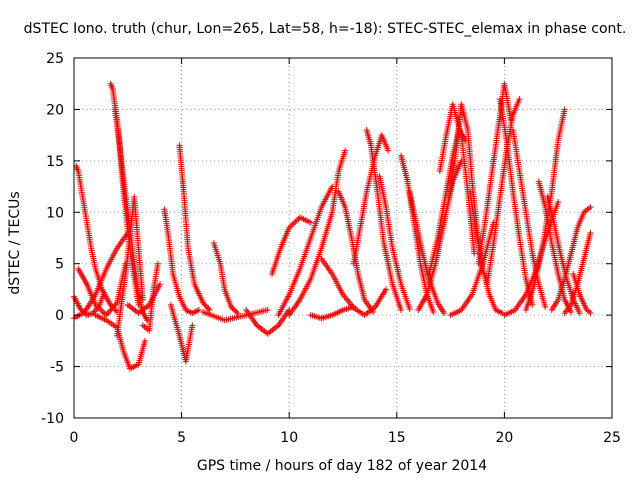 This screenshot has height=480, width=640. Describe the element at coordinates (59, 316) in the screenshot. I see `y-tick-label: 0` at that location.